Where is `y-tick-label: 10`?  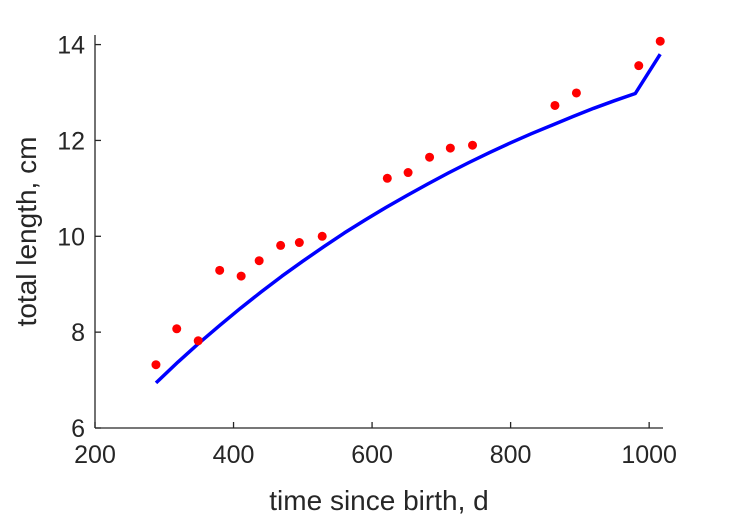
y-tick-label: 10 is located at coordinates (71, 237).